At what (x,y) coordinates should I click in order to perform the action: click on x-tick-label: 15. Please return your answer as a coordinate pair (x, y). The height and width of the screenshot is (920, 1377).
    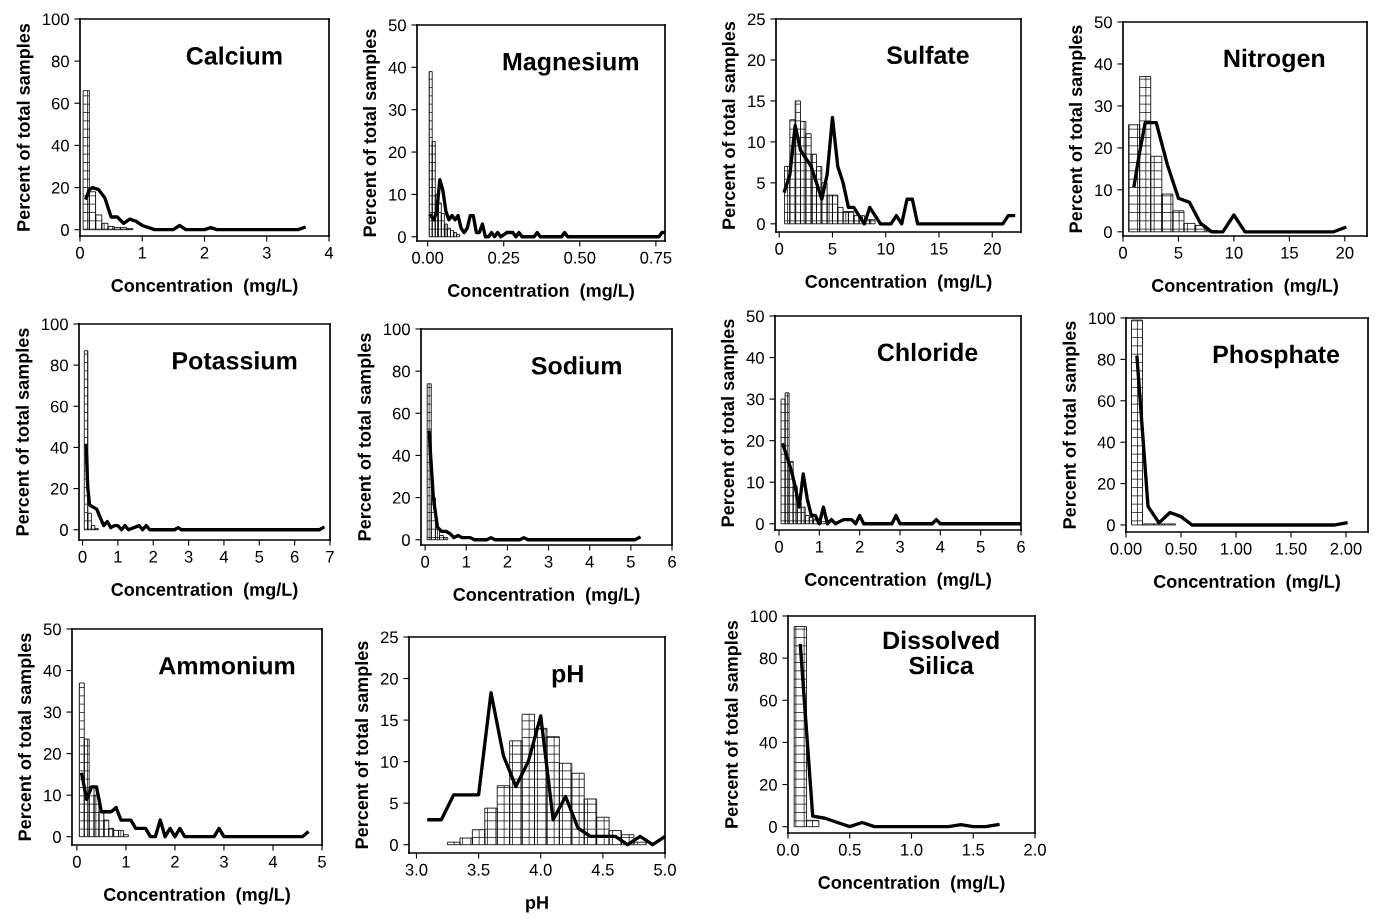
    Looking at the image, I should click on (1289, 253).